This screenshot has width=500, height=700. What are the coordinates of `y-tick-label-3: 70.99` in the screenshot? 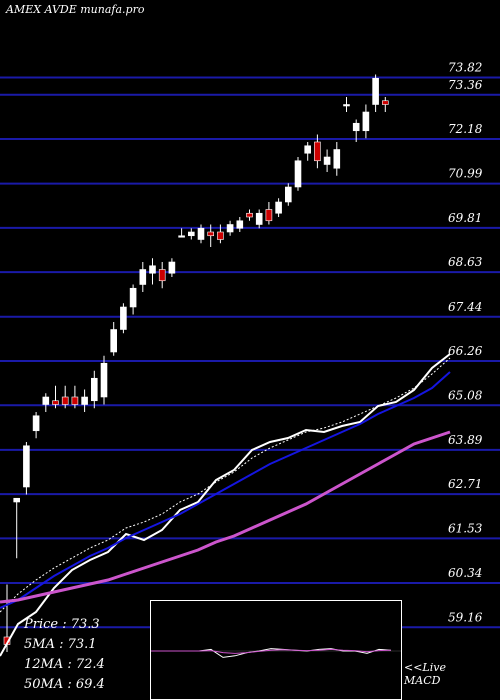 It's located at (465, 174).